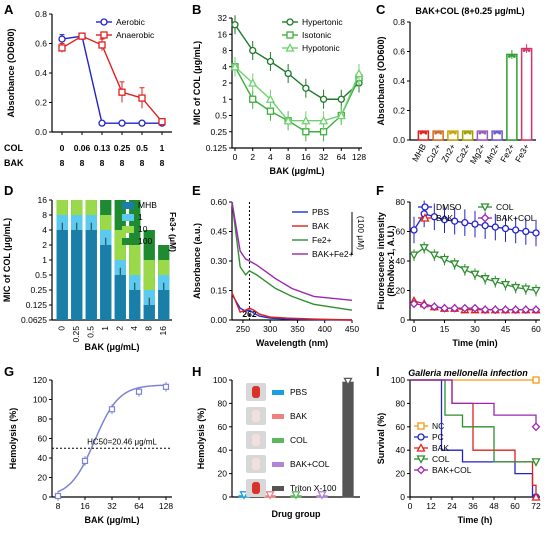  Describe the element at coordinates (139, 506) in the screenshot. I see `x-tick-label: 64` at that location.